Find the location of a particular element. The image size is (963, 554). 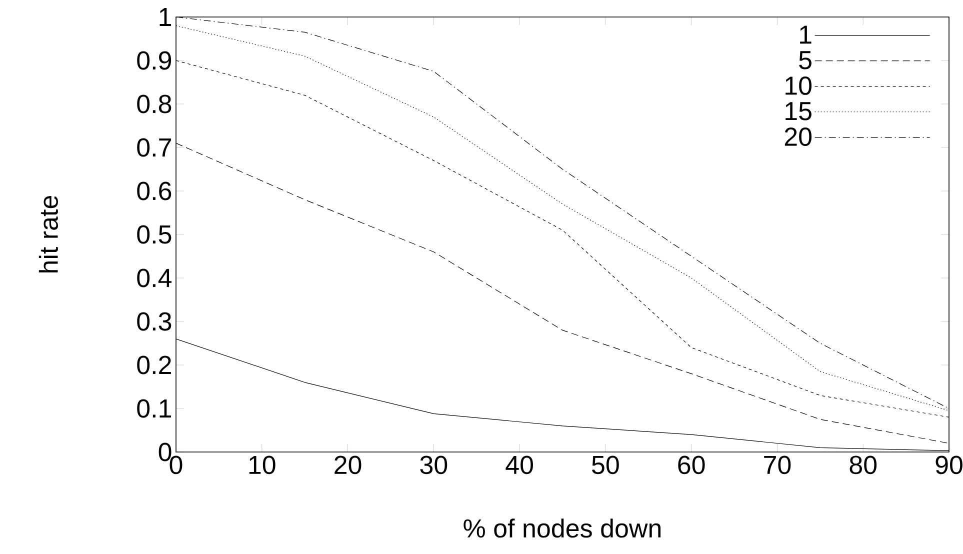

y-tick-label: 1 is located at coordinates (165, 17).